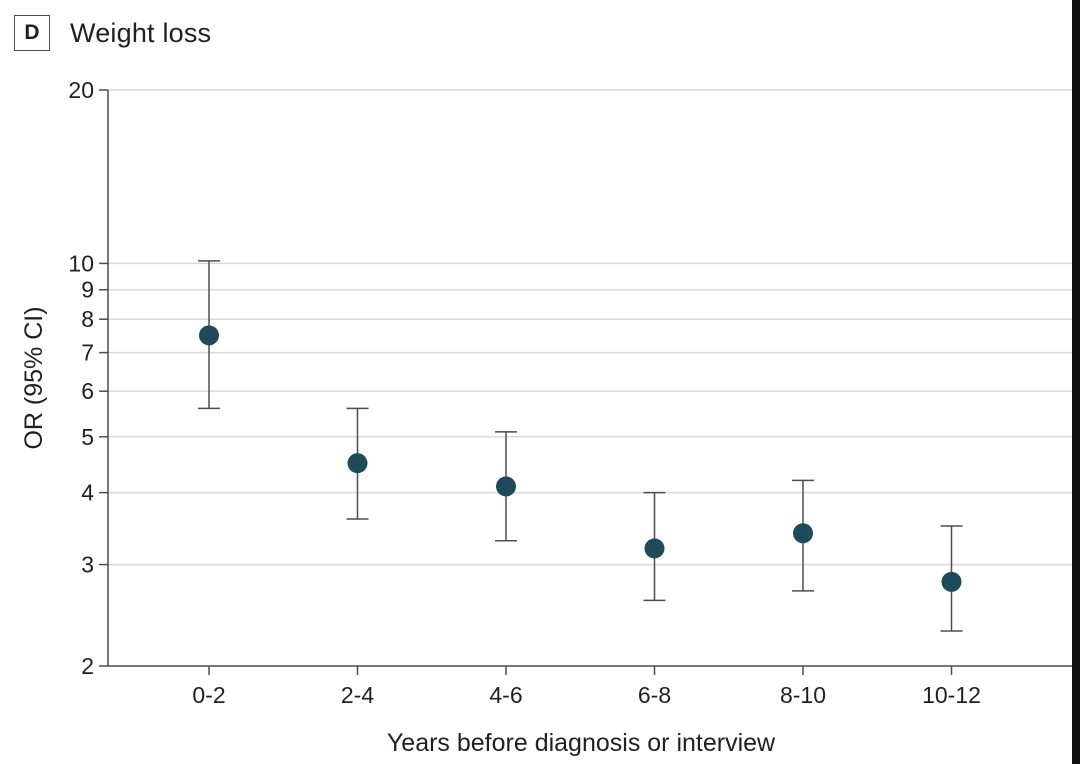 Image resolution: width=1080 pixels, height=764 pixels. What do you see at coordinates (87, 353) in the screenshot?
I see `y-tick-label: 7` at bounding box center [87, 353].